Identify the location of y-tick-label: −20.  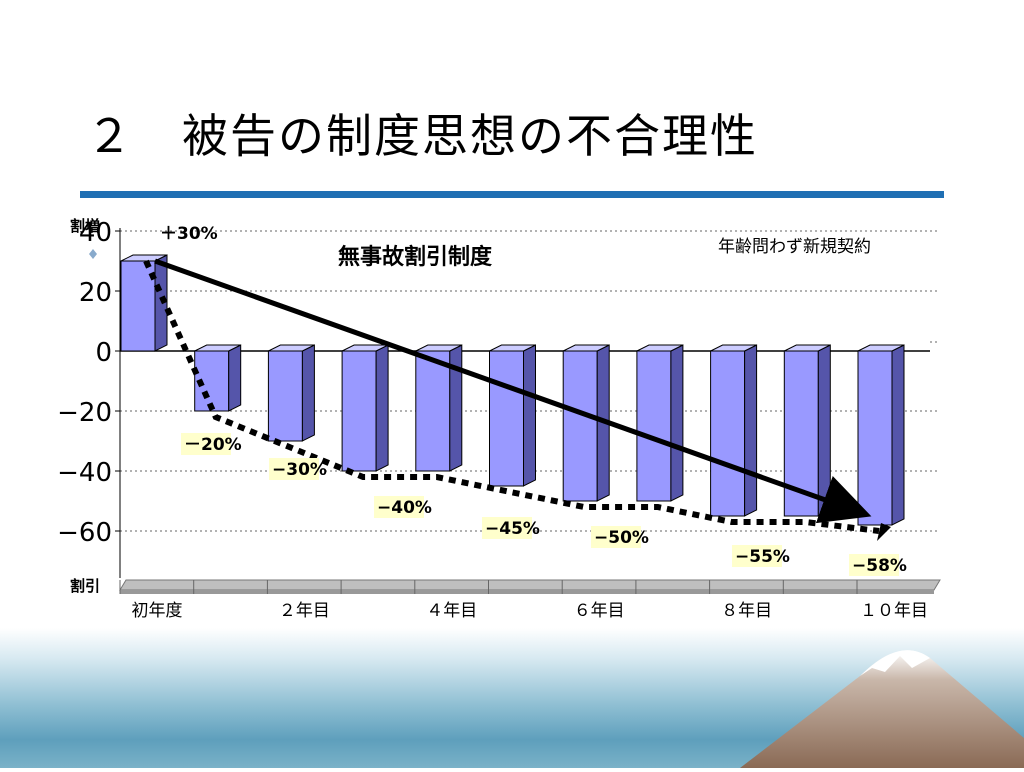
(84, 413).